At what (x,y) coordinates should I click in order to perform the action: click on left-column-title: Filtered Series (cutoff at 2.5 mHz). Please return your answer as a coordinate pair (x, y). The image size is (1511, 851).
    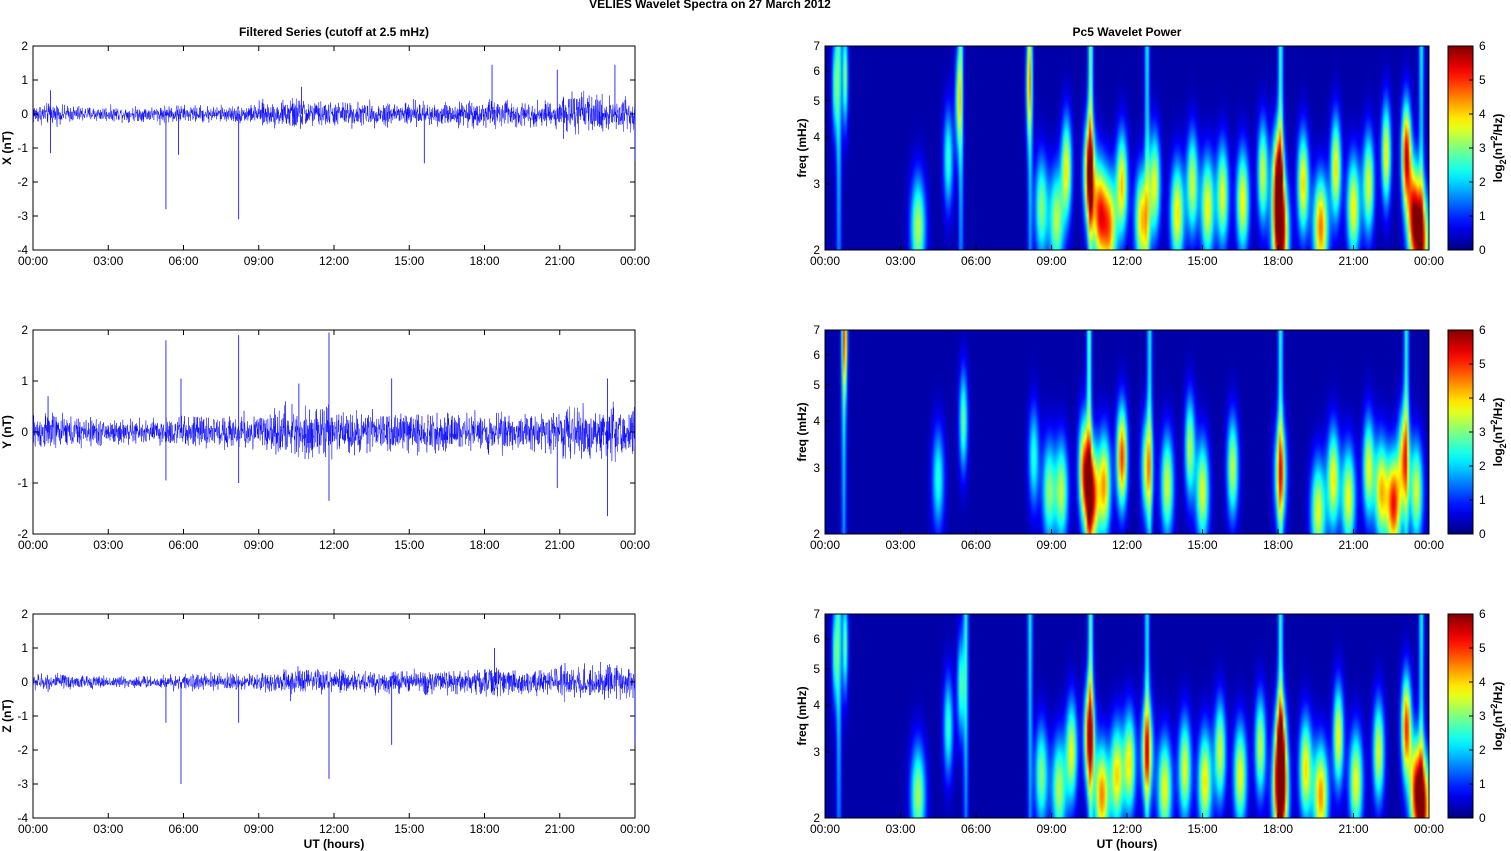
    Looking at the image, I should click on (334, 32).